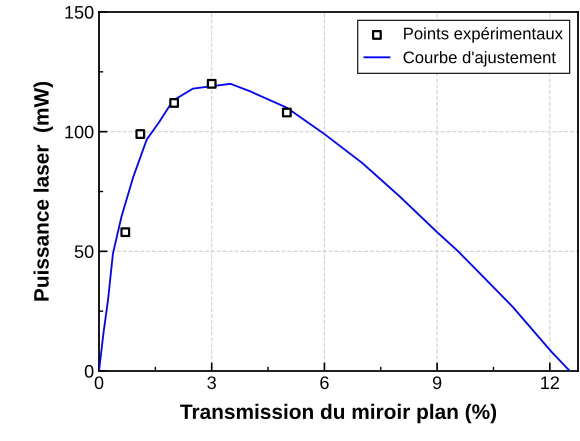 This screenshot has width=580, height=441. I want to click on y-axis-title: Puissance laser (mW), so click(43, 191).